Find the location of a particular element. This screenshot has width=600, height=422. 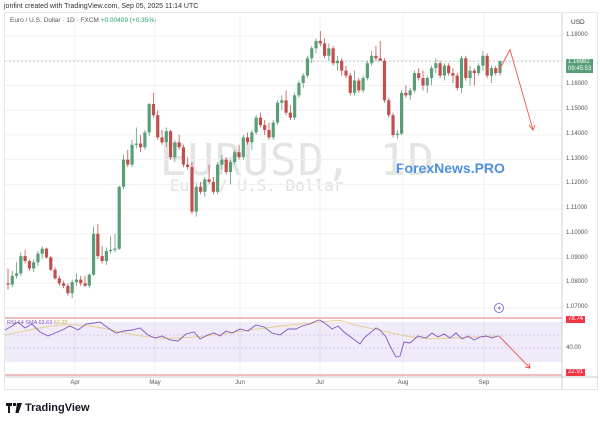

rsi-ma-line is located at coordinates (252, 329).